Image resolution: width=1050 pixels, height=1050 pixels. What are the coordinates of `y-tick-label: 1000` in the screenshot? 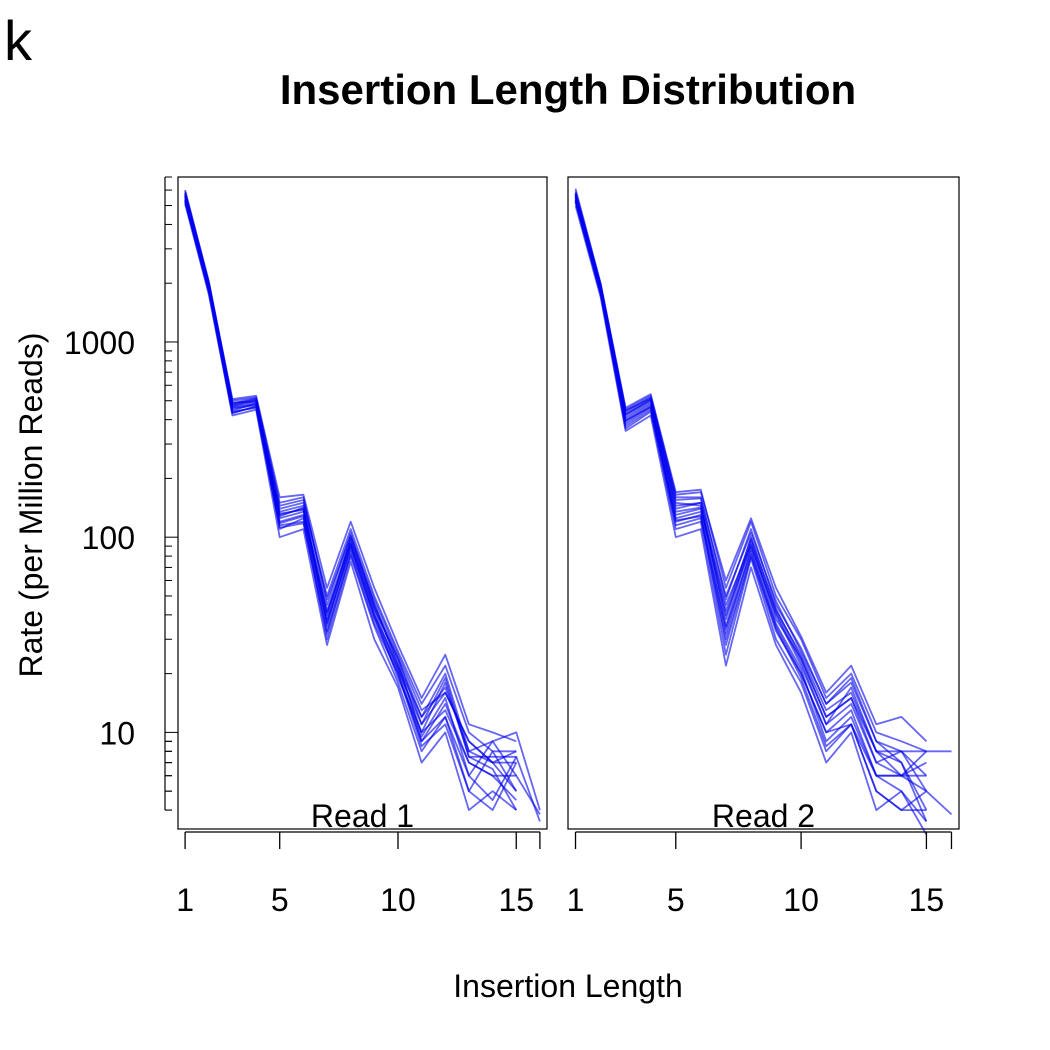 It's located at (99, 343).